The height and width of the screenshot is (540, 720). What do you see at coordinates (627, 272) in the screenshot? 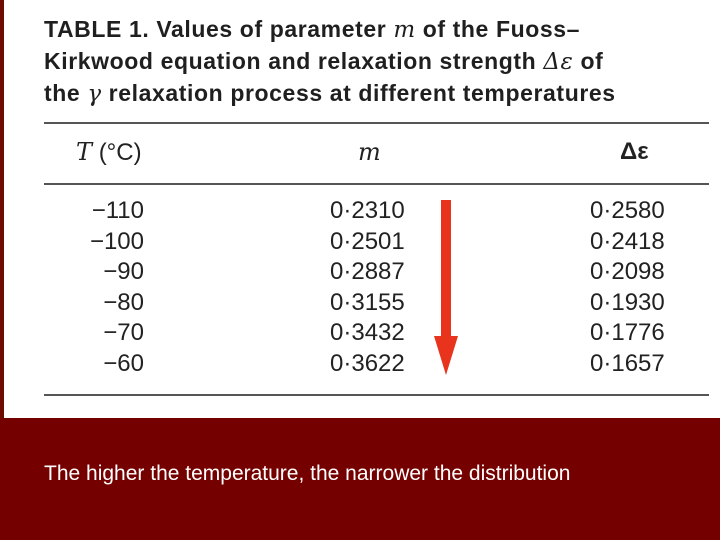
I see `cell-delta-eps: 0·2098` at bounding box center [627, 272].